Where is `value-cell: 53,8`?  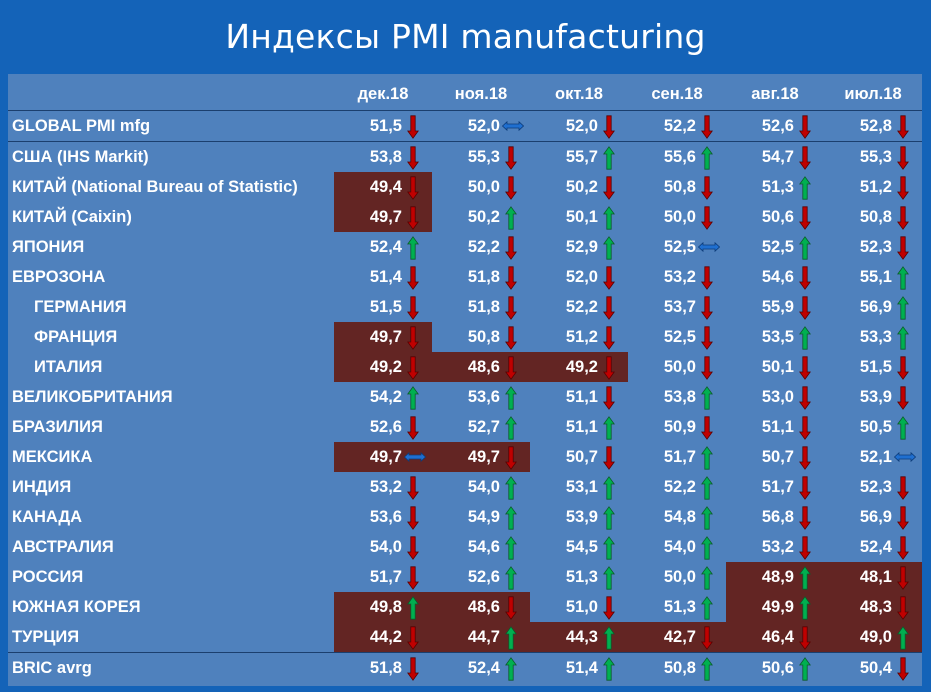 value-cell: 53,8 is located at coordinates (383, 157).